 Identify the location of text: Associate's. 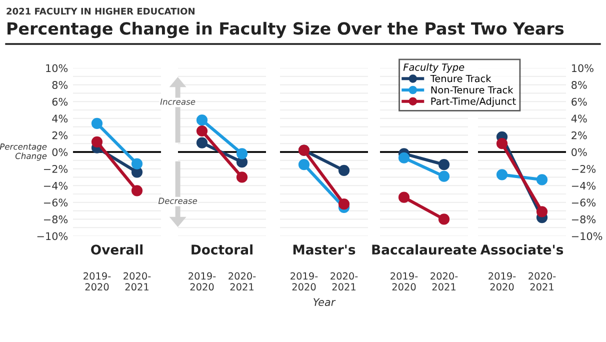
(522, 249).